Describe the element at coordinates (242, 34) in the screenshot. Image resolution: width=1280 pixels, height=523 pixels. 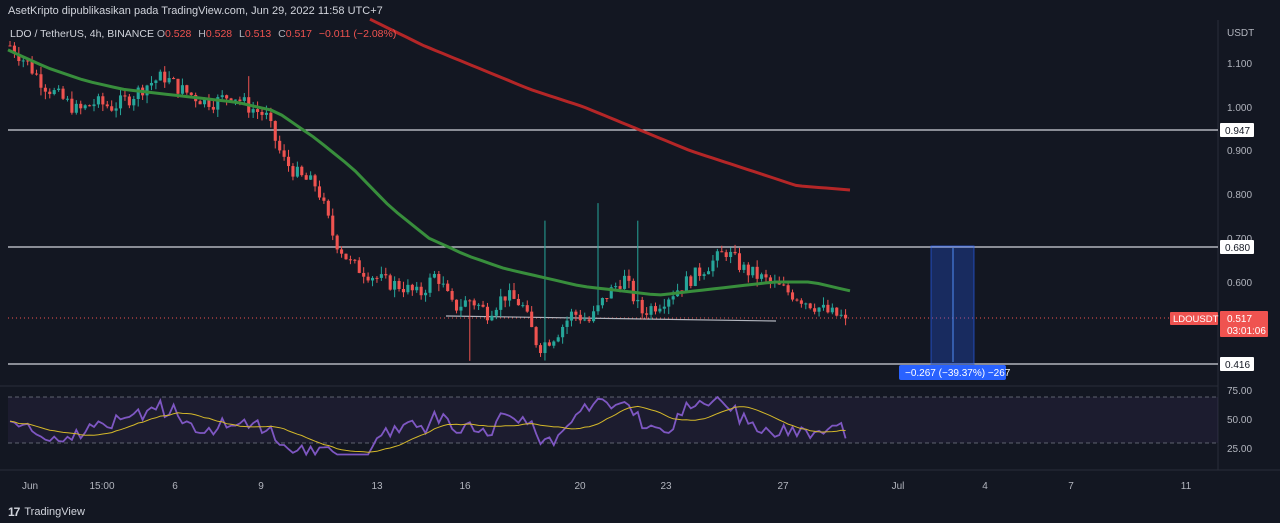
I see `low-label: L` at that location.